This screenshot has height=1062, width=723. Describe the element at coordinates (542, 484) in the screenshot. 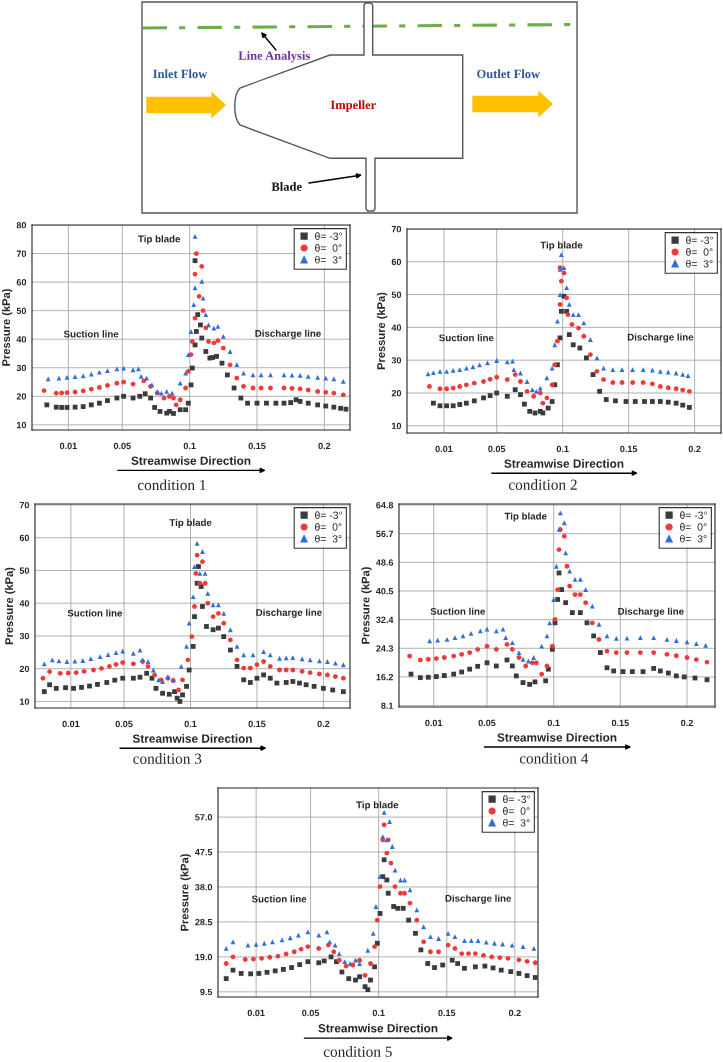

I see `text: condition 2` at that location.